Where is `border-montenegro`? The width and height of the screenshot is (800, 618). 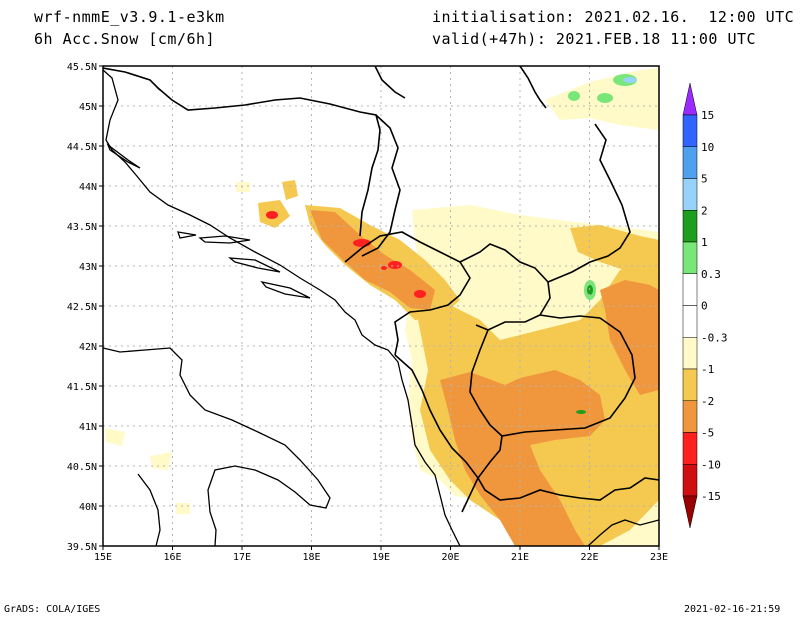
border-montenegro is located at coordinates (407, 293).